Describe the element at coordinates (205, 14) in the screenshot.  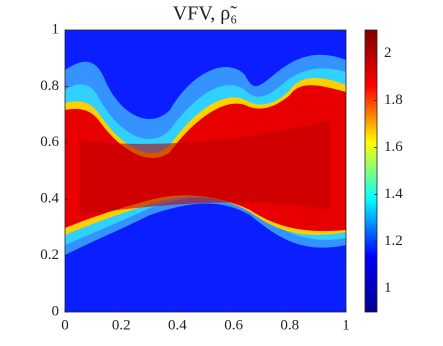
I see `chart-title: VFV, ρ̃₆` at that location.